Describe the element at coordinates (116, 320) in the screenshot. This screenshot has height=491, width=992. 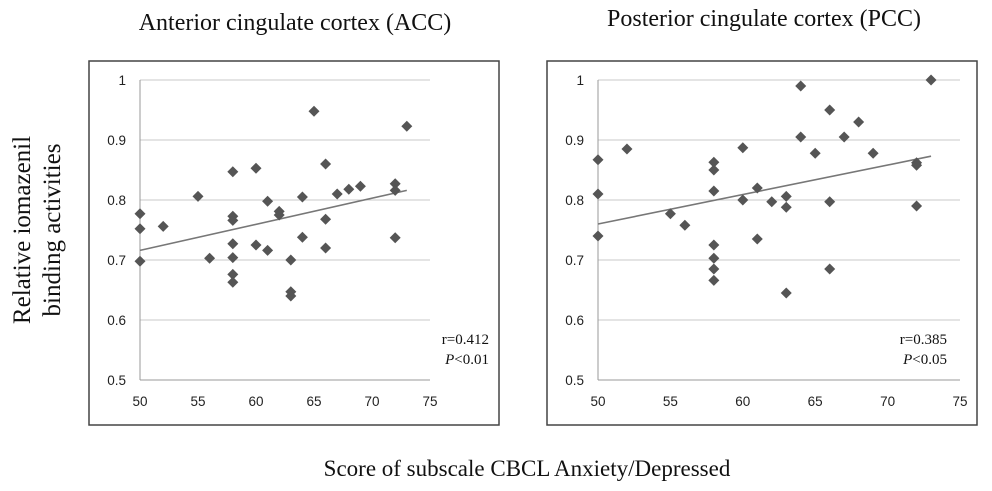
I see `acc-ytick-0.6: 0.6` at that location.